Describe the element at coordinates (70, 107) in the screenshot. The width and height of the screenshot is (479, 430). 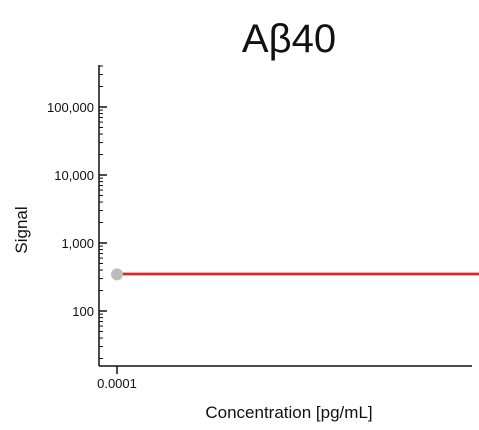
I see `y-tick-label: 100,000` at that location.